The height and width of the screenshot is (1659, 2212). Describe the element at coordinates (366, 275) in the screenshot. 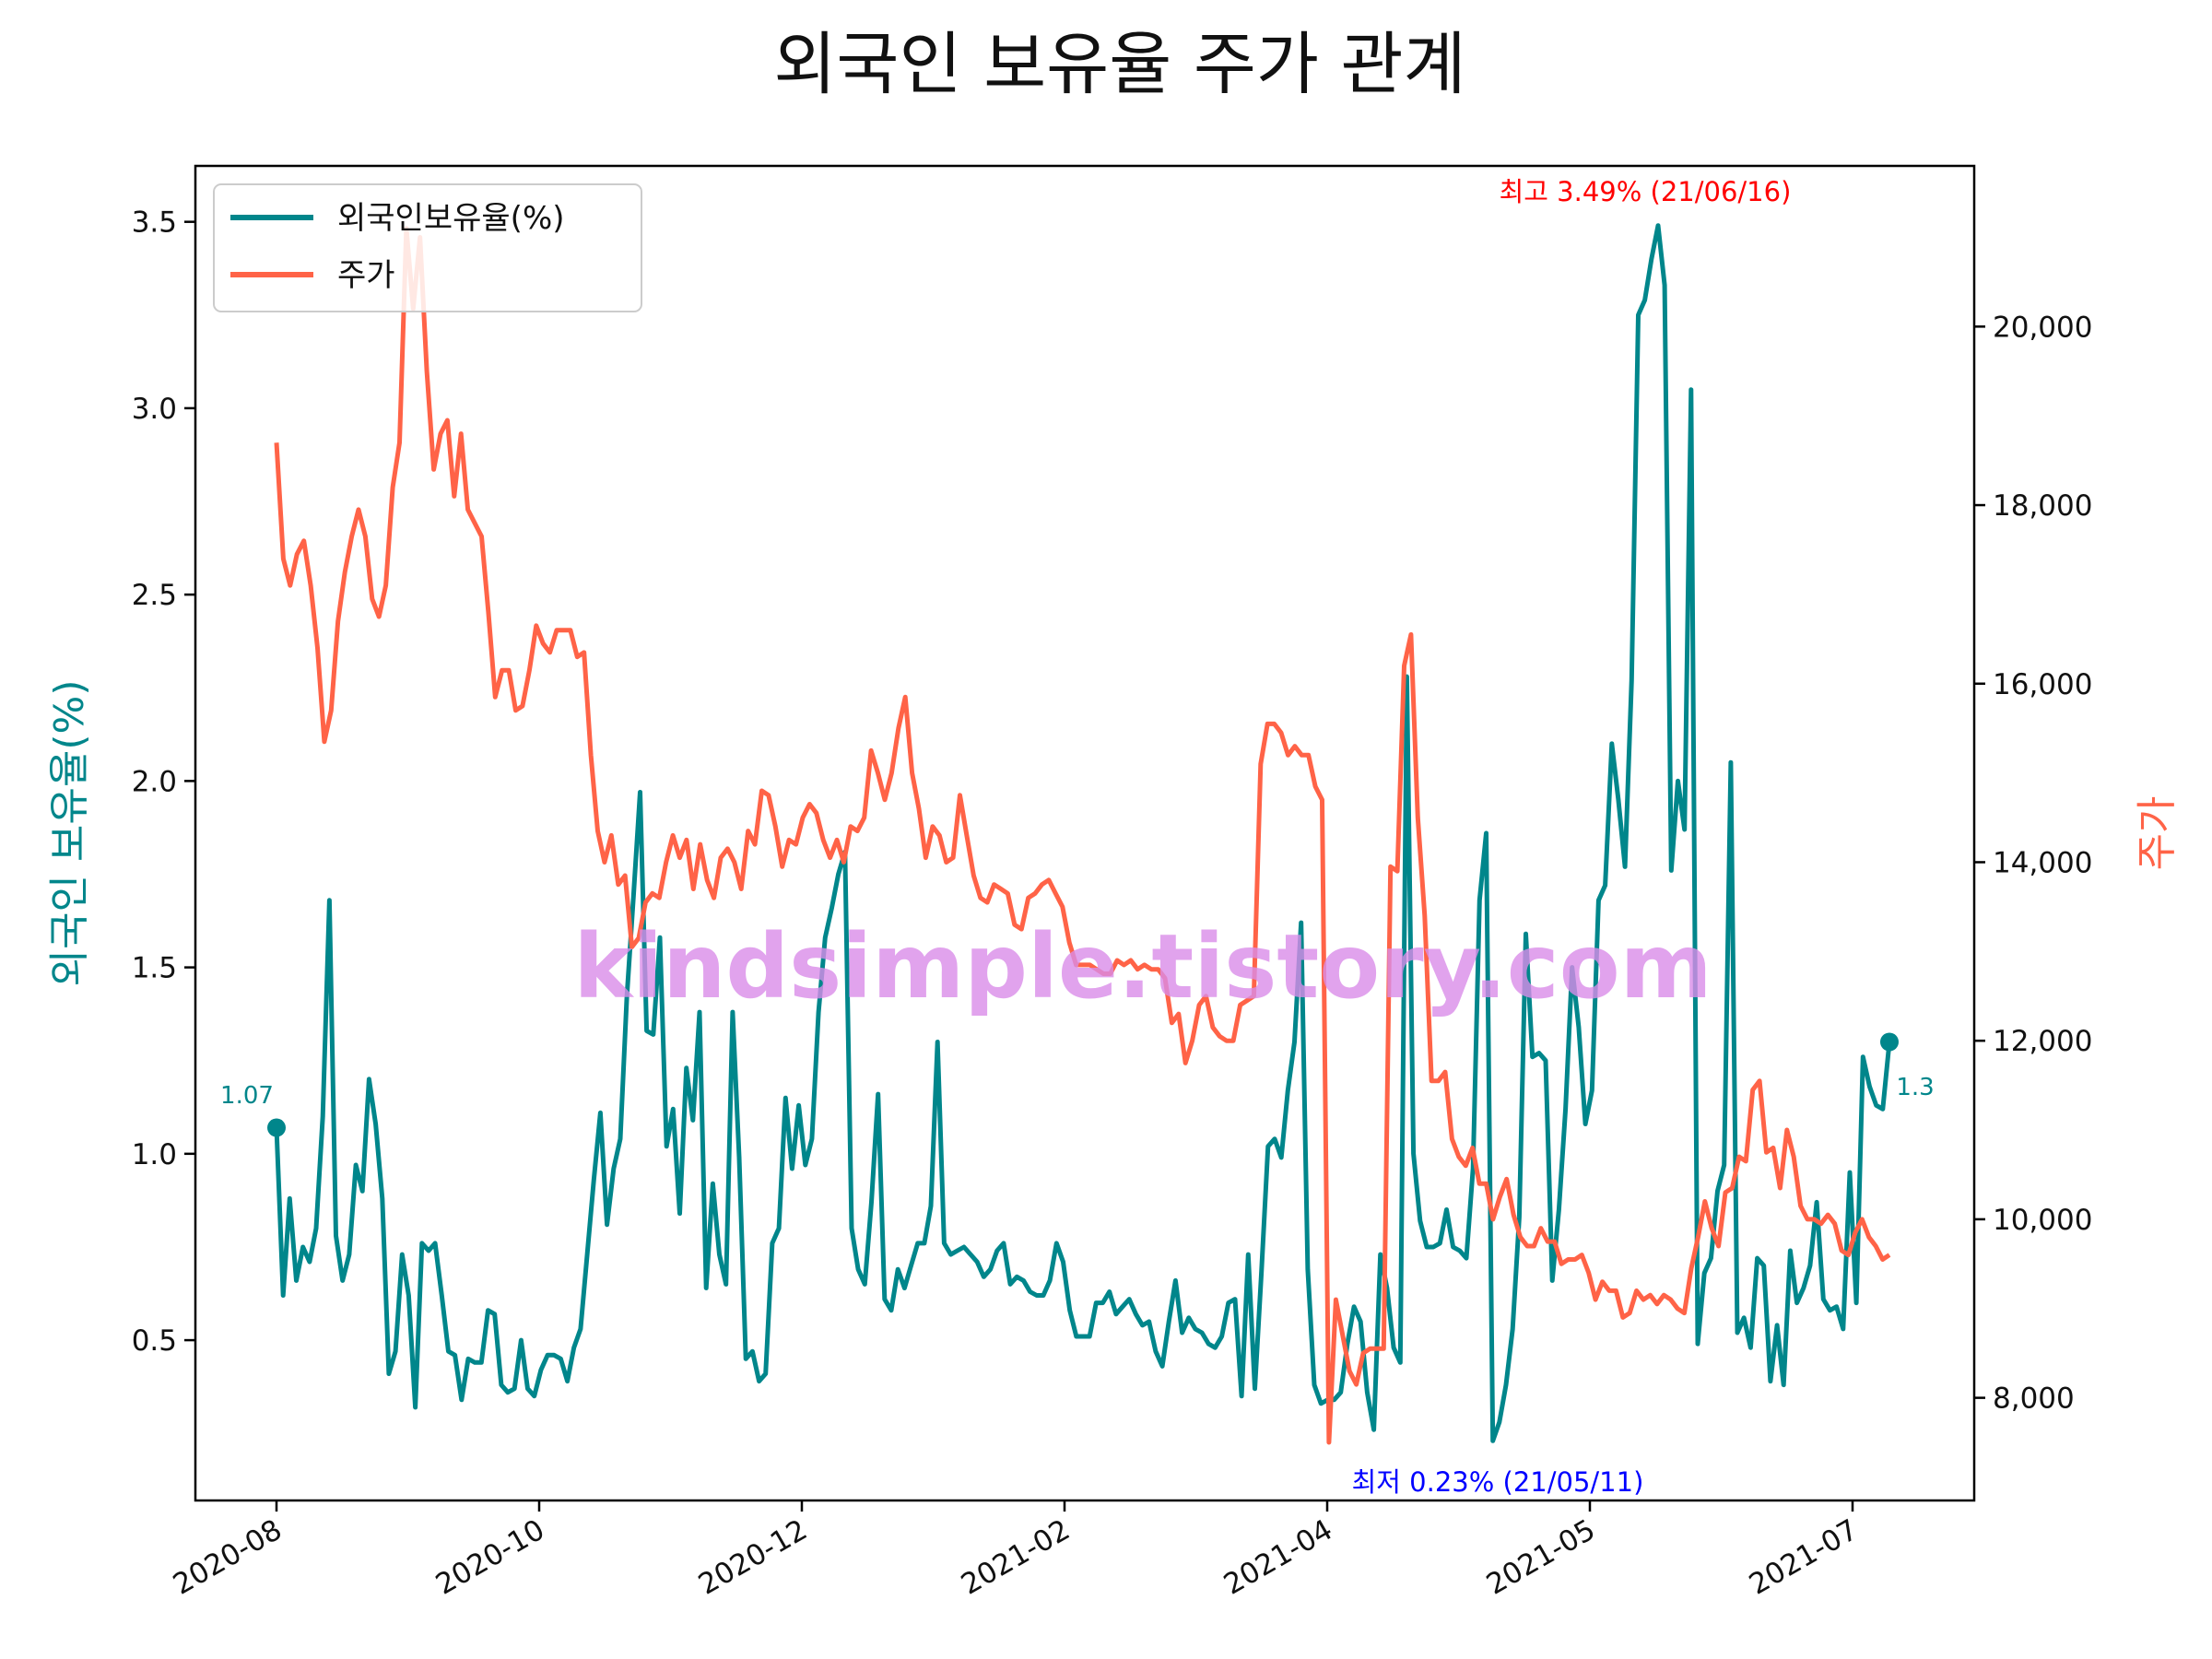

I see `legend-label-price: 주가` at that location.